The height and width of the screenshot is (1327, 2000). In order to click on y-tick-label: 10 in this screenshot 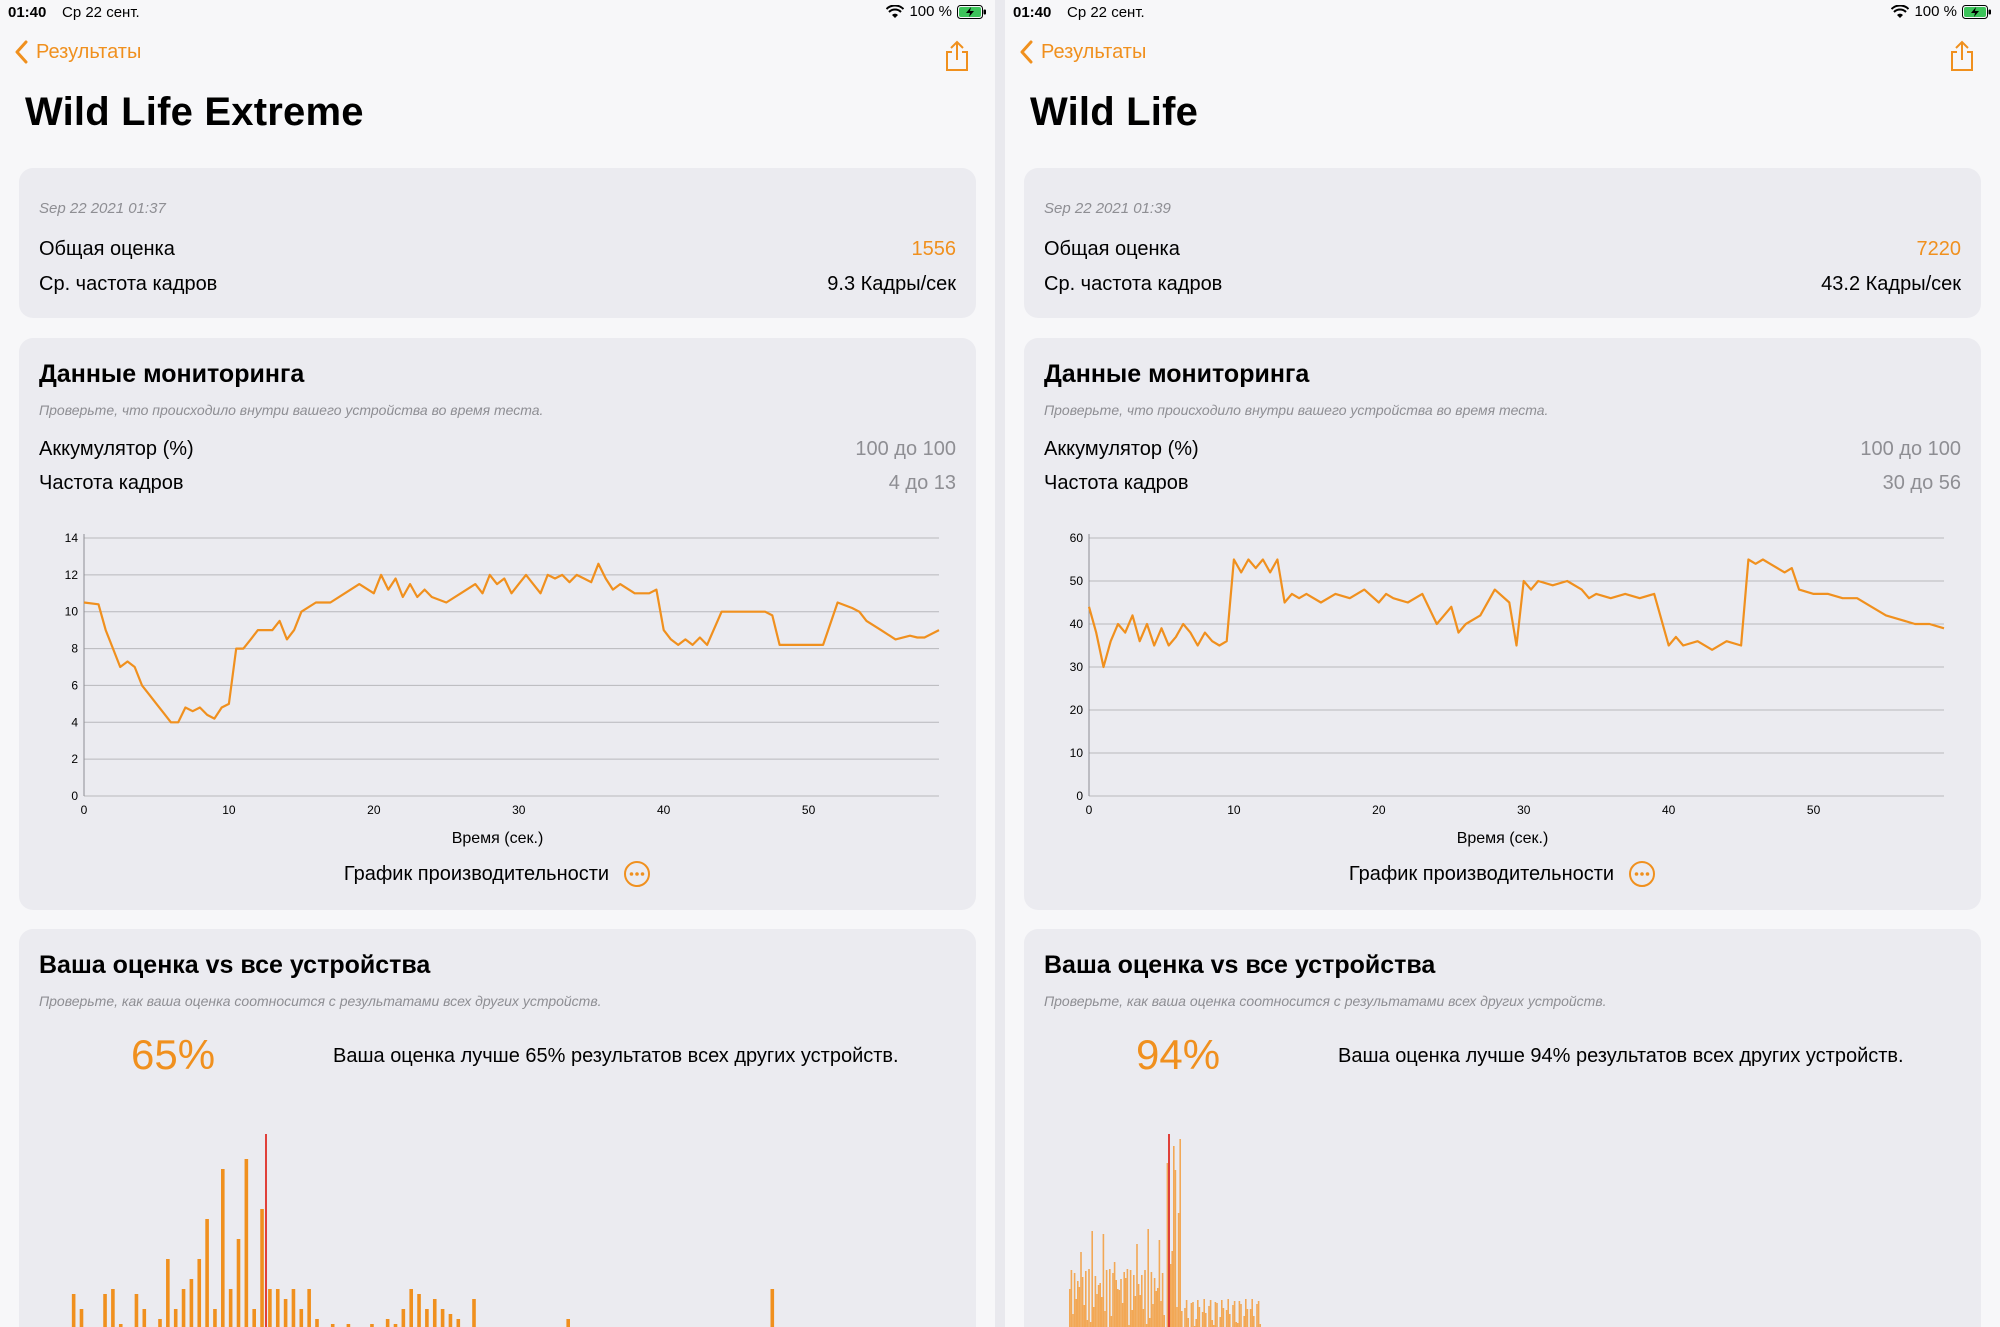, I will do `click(72, 612)`.